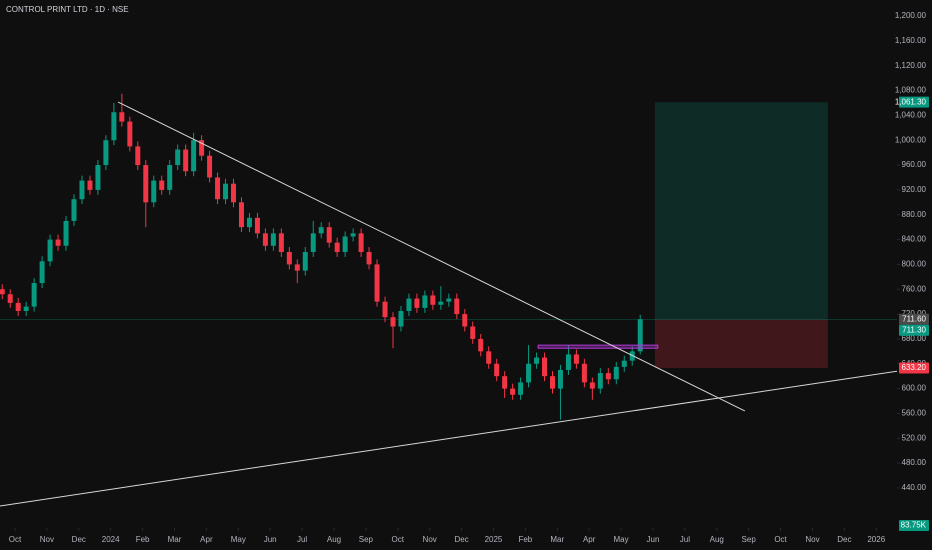 This screenshot has height=550, width=932. What do you see at coordinates (914, 525) in the screenshot?
I see `volume-tag` at bounding box center [914, 525].